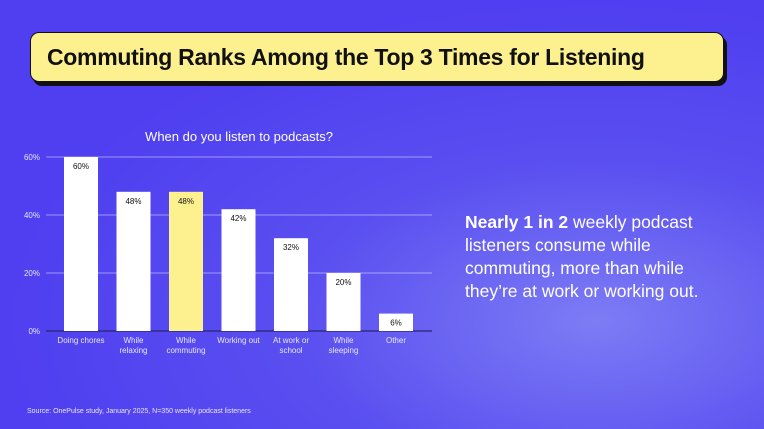 This screenshot has width=764, height=429. Describe the element at coordinates (32, 215) in the screenshot. I see `y-tick-label: 40%` at that location.